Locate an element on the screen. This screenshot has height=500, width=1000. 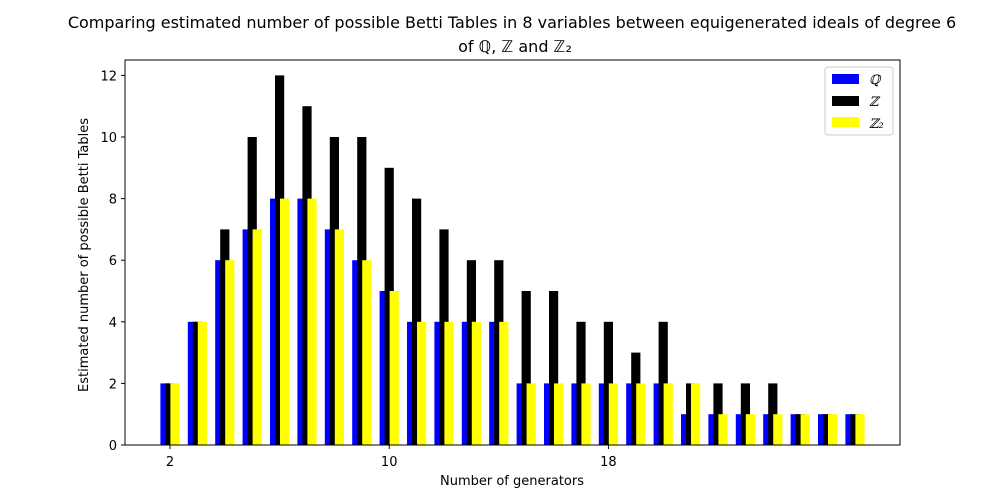
bar-series1-x9 is located at coordinates (362, 291).